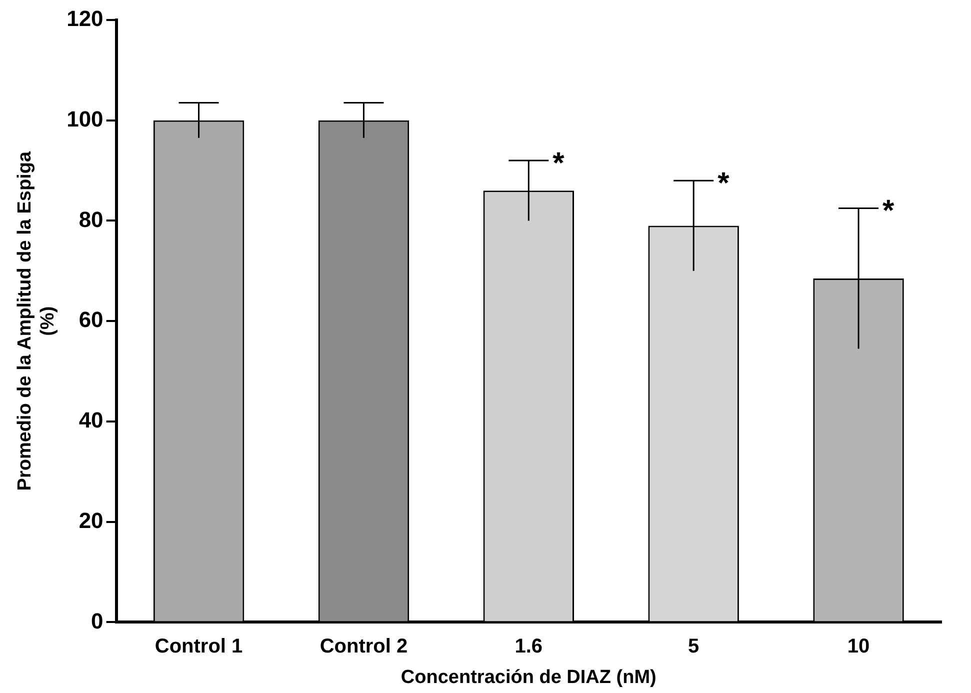  Describe the element at coordinates (97, 621) in the screenshot. I see `y-tick-label: 0` at that location.